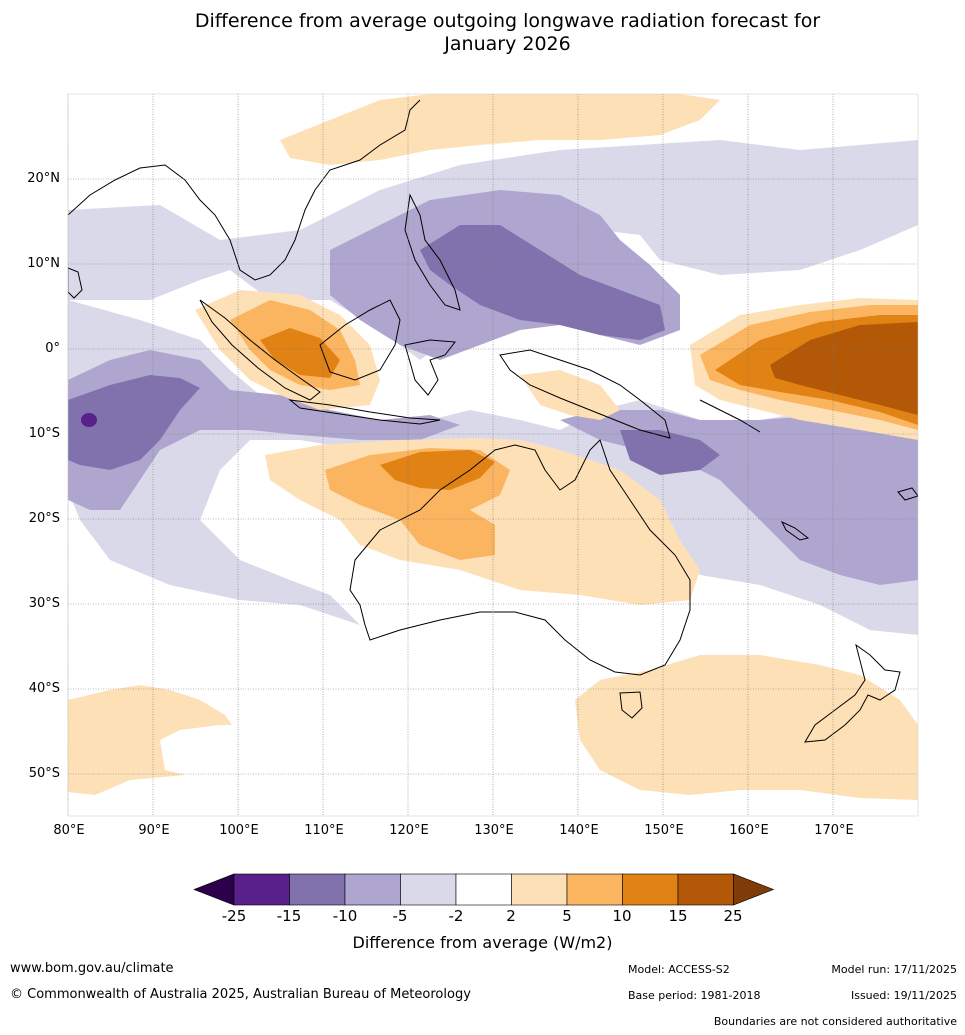 This screenshot has width=965, height=1035. Describe the element at coordinates (664, 830) in the screenshot. I see `lon-label: 150°E` at that location.